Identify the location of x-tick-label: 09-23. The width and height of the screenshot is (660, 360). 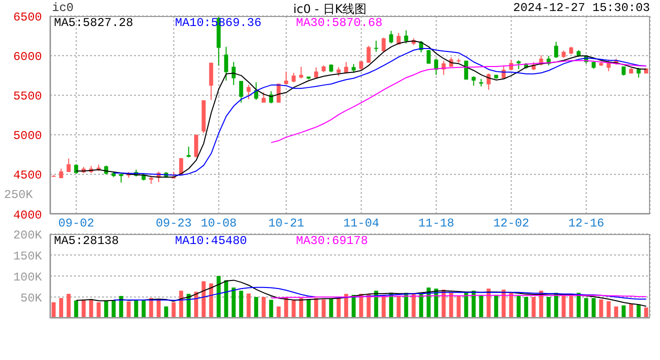
(174, 223).